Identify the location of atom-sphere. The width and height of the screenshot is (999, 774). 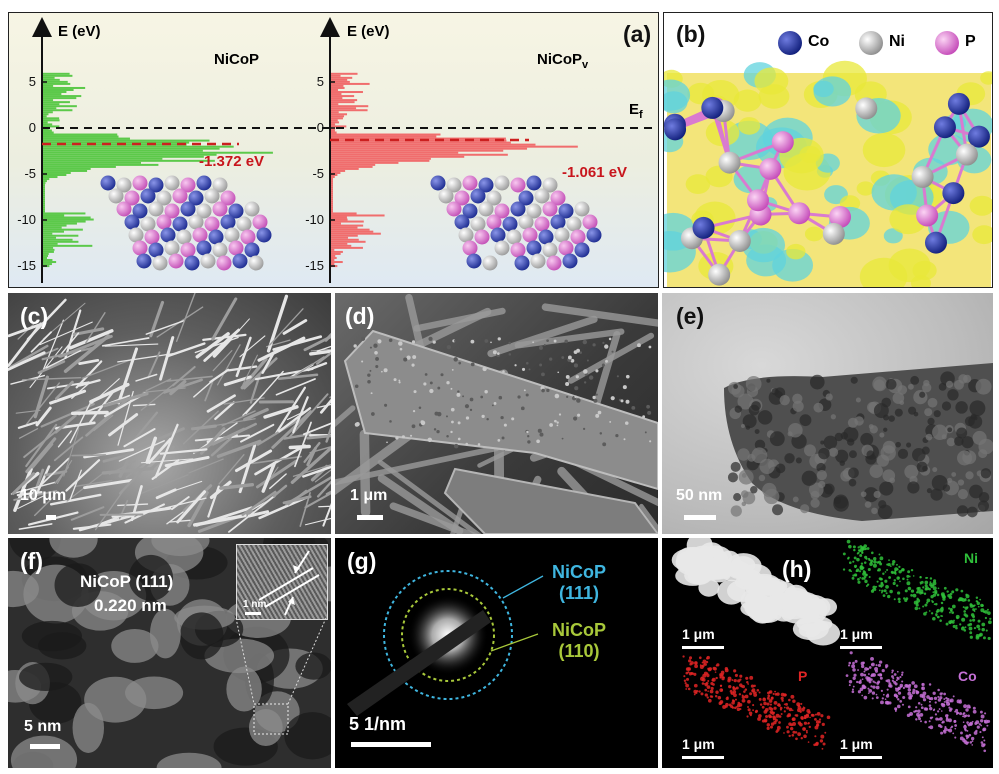
(729, 162).